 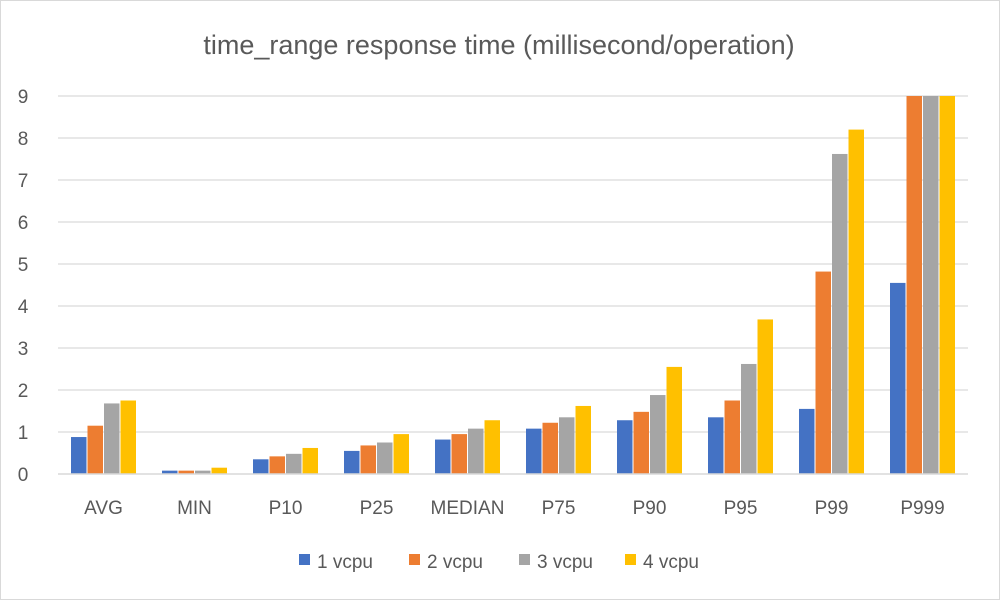 I want to click on bar-median-4-vcpu, so click(x=492, y=447).